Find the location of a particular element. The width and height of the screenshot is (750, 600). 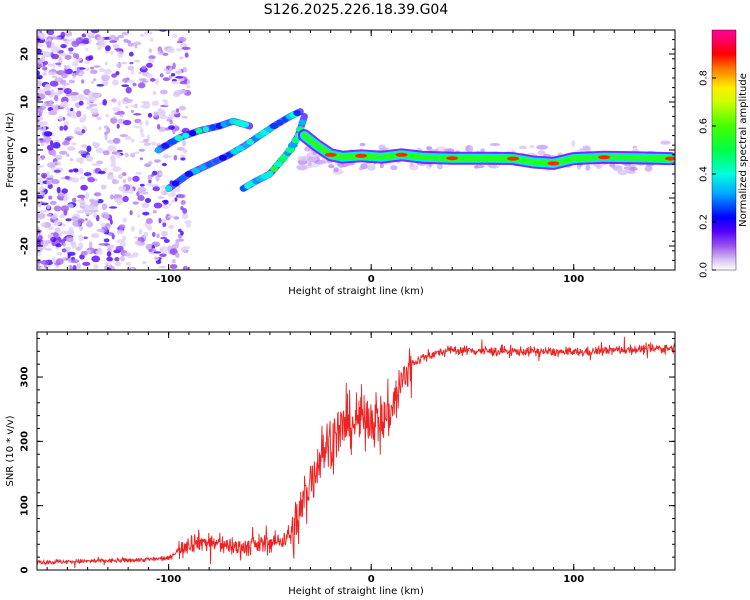

y-tick-label: 300 is located at coordinates (25, 377).